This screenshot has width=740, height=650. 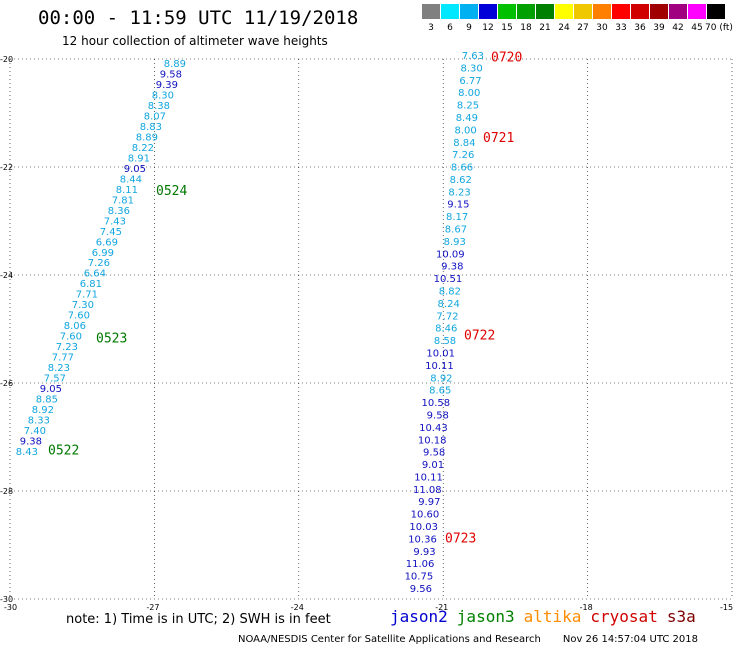 What do you see at coordinates (461, 180) in the screenshot?
I see `wave-height-value: 8.62` at bounding box center [461, 180].